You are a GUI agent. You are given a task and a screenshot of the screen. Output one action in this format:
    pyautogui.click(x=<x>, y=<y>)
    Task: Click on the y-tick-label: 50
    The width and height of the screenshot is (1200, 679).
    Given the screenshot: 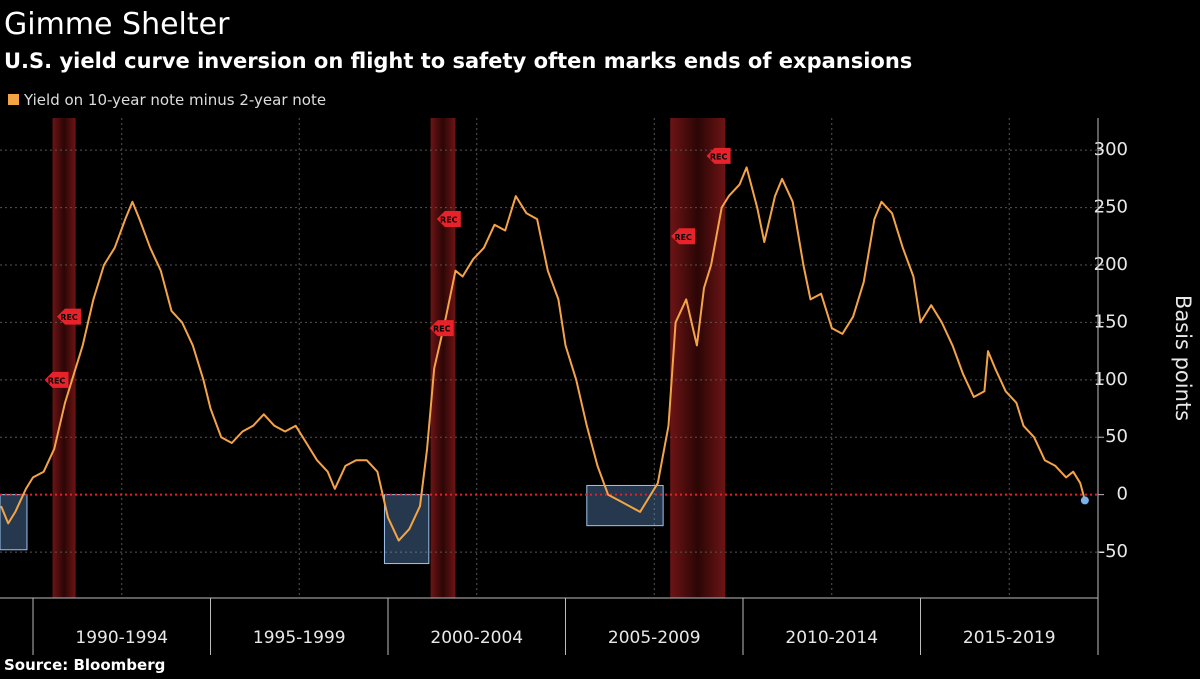 What is the action you would take?
    pyautogui.click(x=1116, y=436)
    